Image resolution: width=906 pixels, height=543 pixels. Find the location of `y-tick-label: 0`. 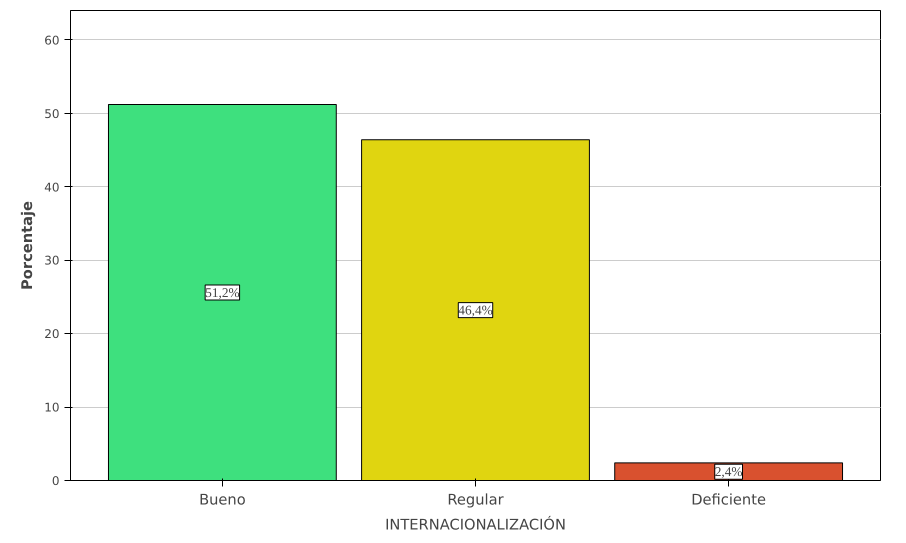

y-tick-label: 0 is located at coordinates (56, 481).